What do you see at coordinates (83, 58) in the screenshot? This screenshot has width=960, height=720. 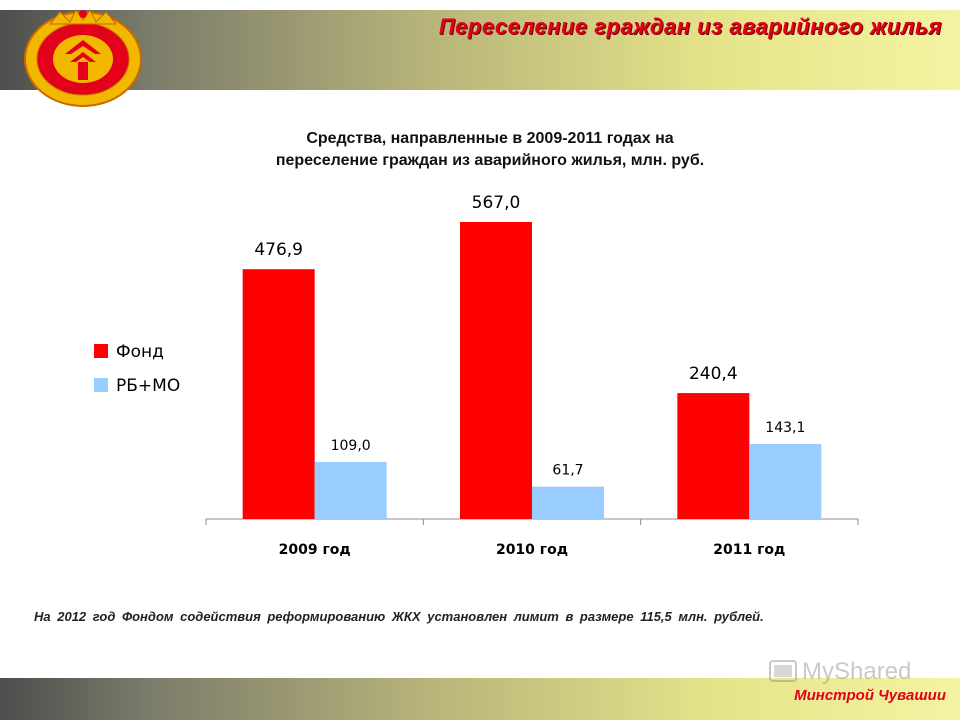 I see `chuvash-republic-emblem-icon` at bounding box center [83, 58].